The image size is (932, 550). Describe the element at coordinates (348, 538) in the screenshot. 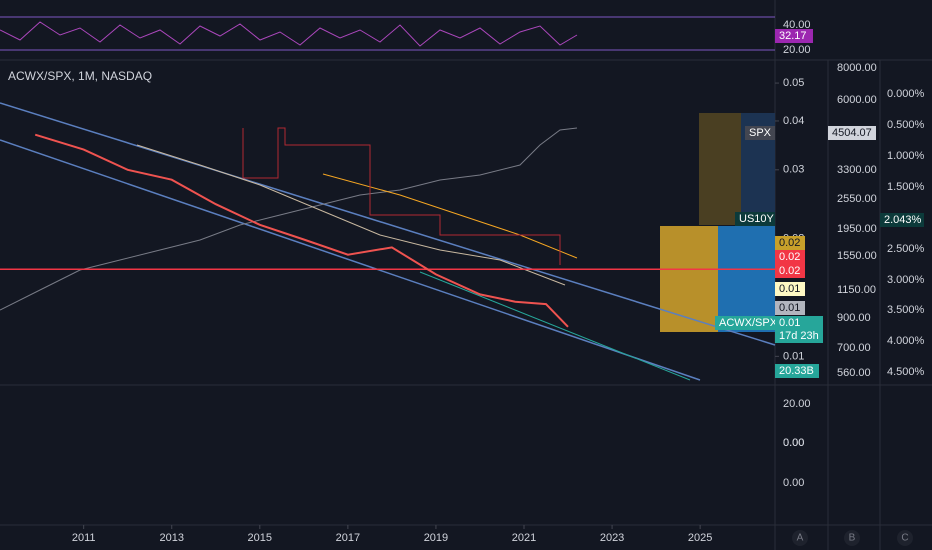

I see `x-tick-label: 2017` at that location.